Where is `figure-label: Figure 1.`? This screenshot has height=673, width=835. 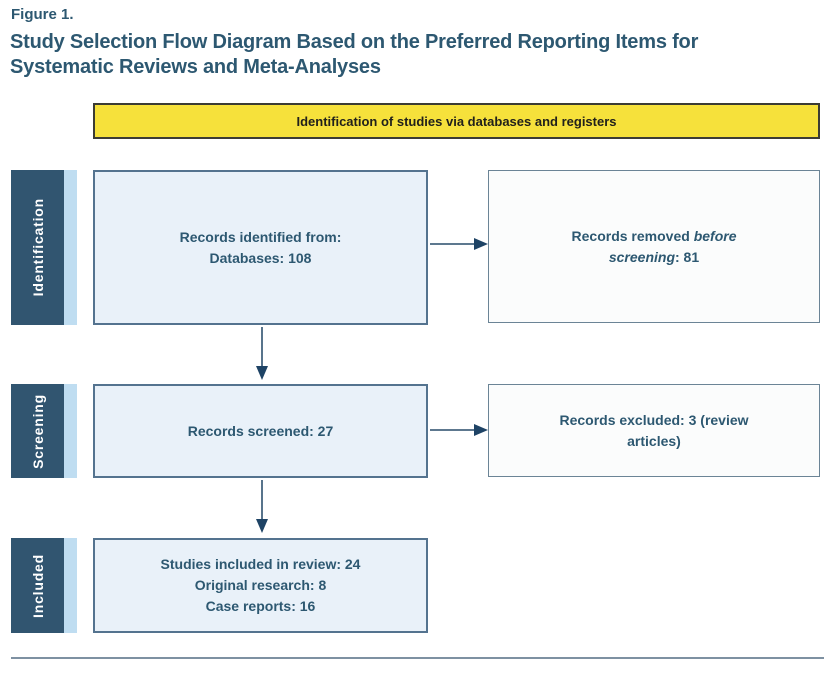
figure-label: Figure 1. is located at coordinates (42, 14).